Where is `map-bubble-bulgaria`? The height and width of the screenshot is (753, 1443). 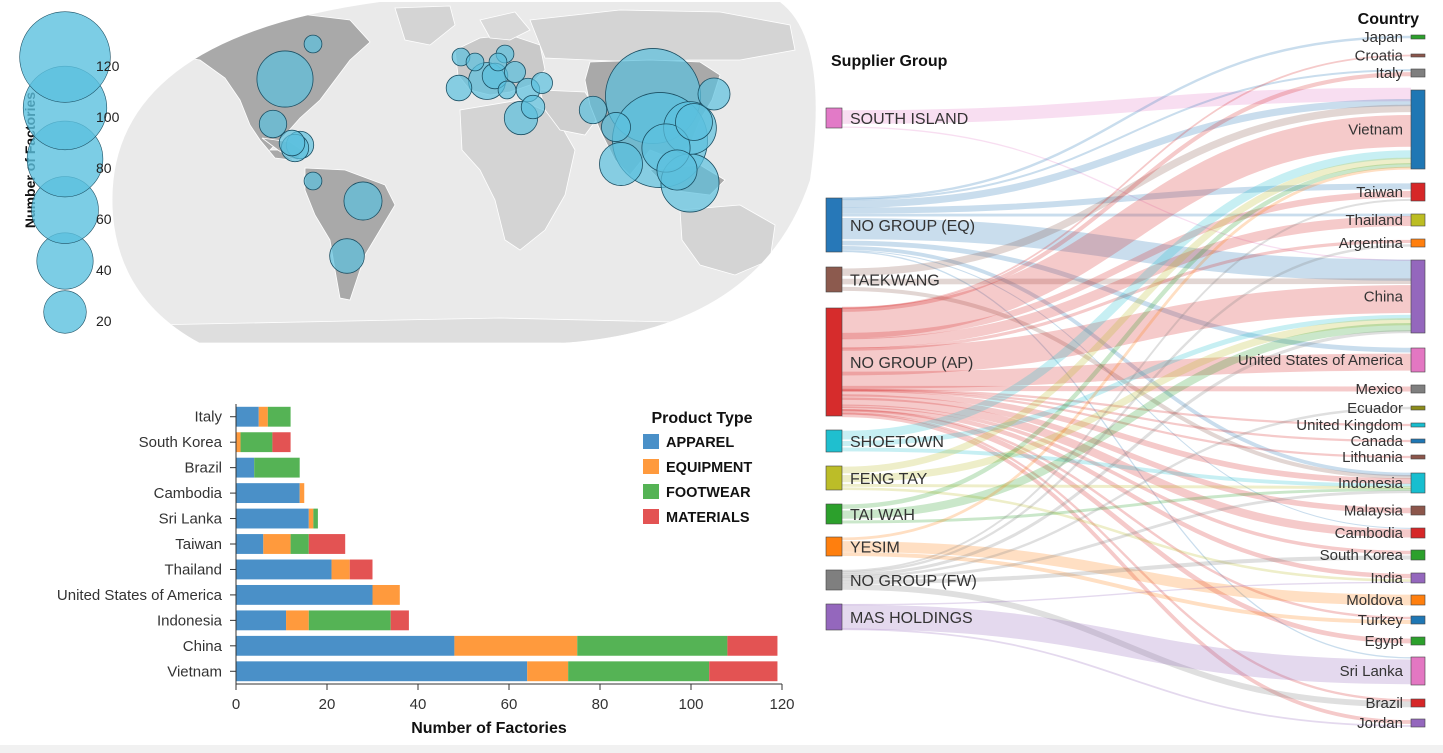 map-bubble-bulgaria is located at coordinates (507, 90).